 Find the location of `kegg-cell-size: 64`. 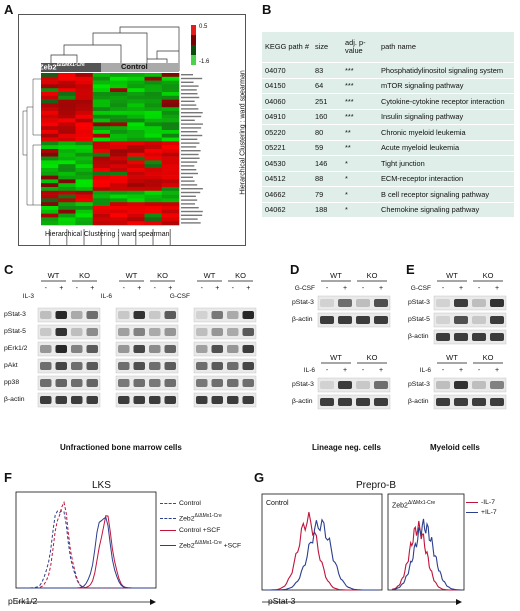

kegg-cell-size: 64 is located at coordinates (319, 86).